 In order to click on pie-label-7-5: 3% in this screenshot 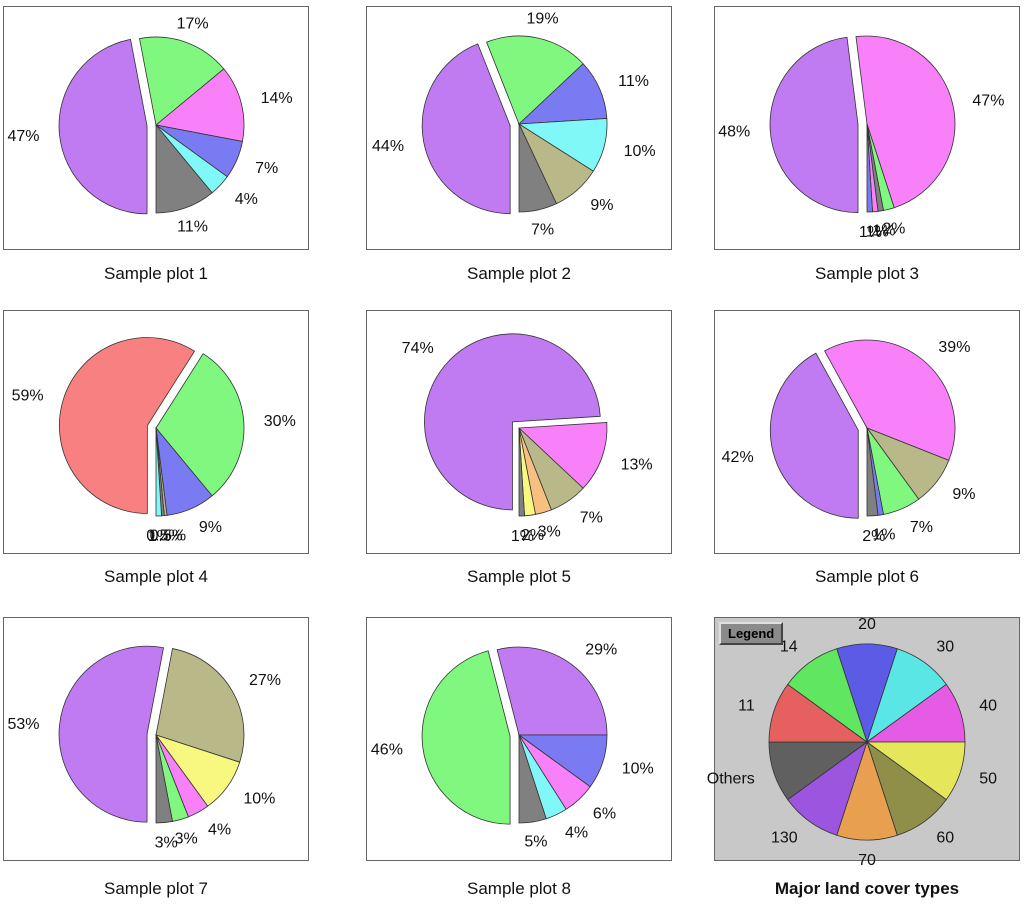, I will do `click(186, 839)`.